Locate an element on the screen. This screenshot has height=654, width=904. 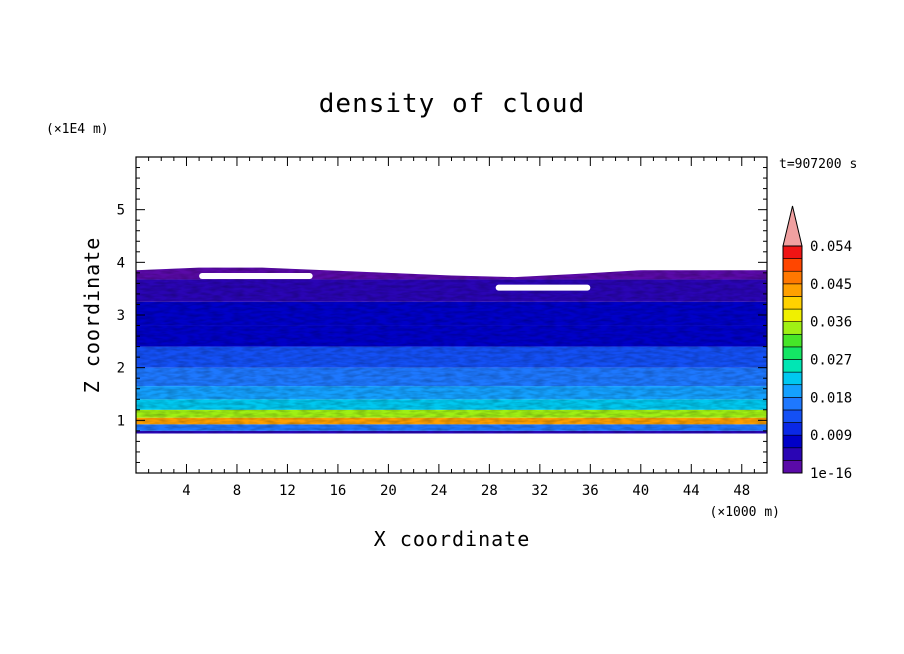
colorbar: 1e-16 0.009 0.018 0.027 0.036 0.045 0.054 is located at coordinates (817, 343).